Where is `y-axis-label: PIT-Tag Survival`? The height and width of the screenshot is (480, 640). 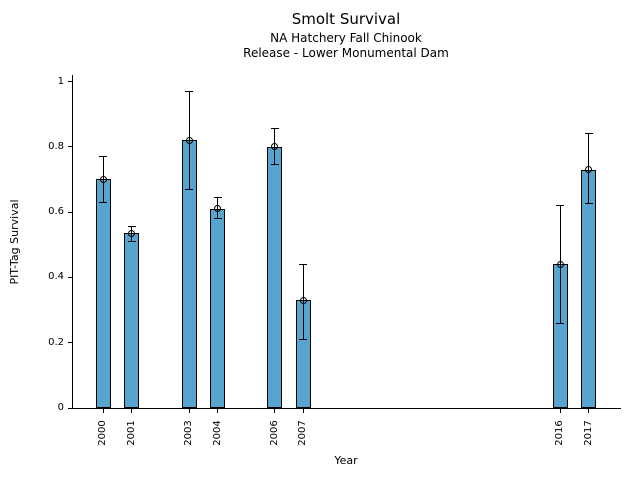
y-axis-label: PIT-Tag Survival is located at coordinates (14, 242).